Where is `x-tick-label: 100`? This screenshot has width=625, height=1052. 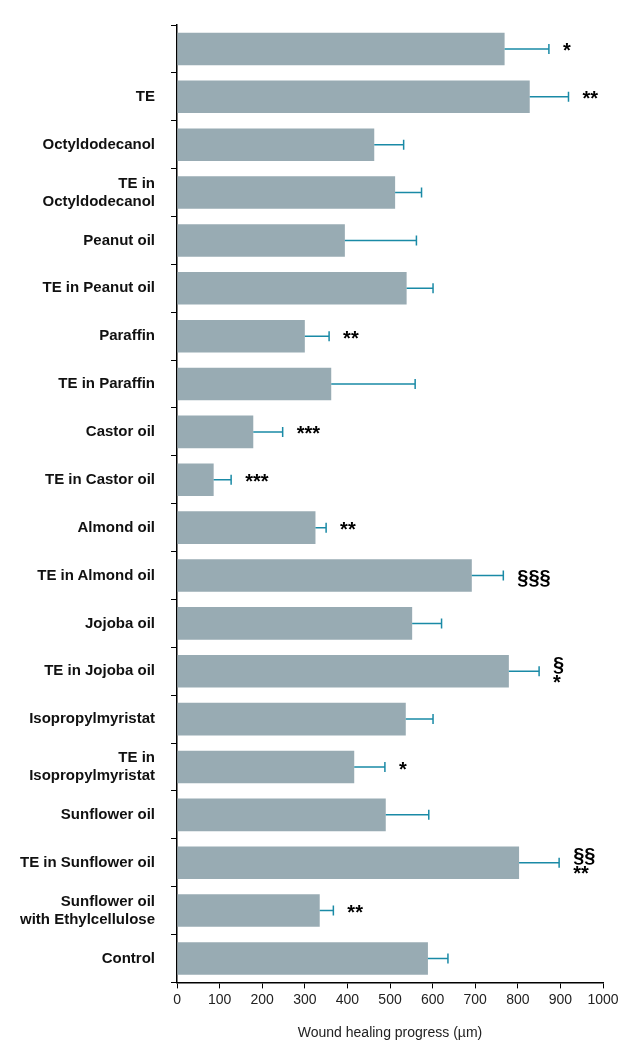
x-tick-label: 100 is located at coordinates (219, 998).